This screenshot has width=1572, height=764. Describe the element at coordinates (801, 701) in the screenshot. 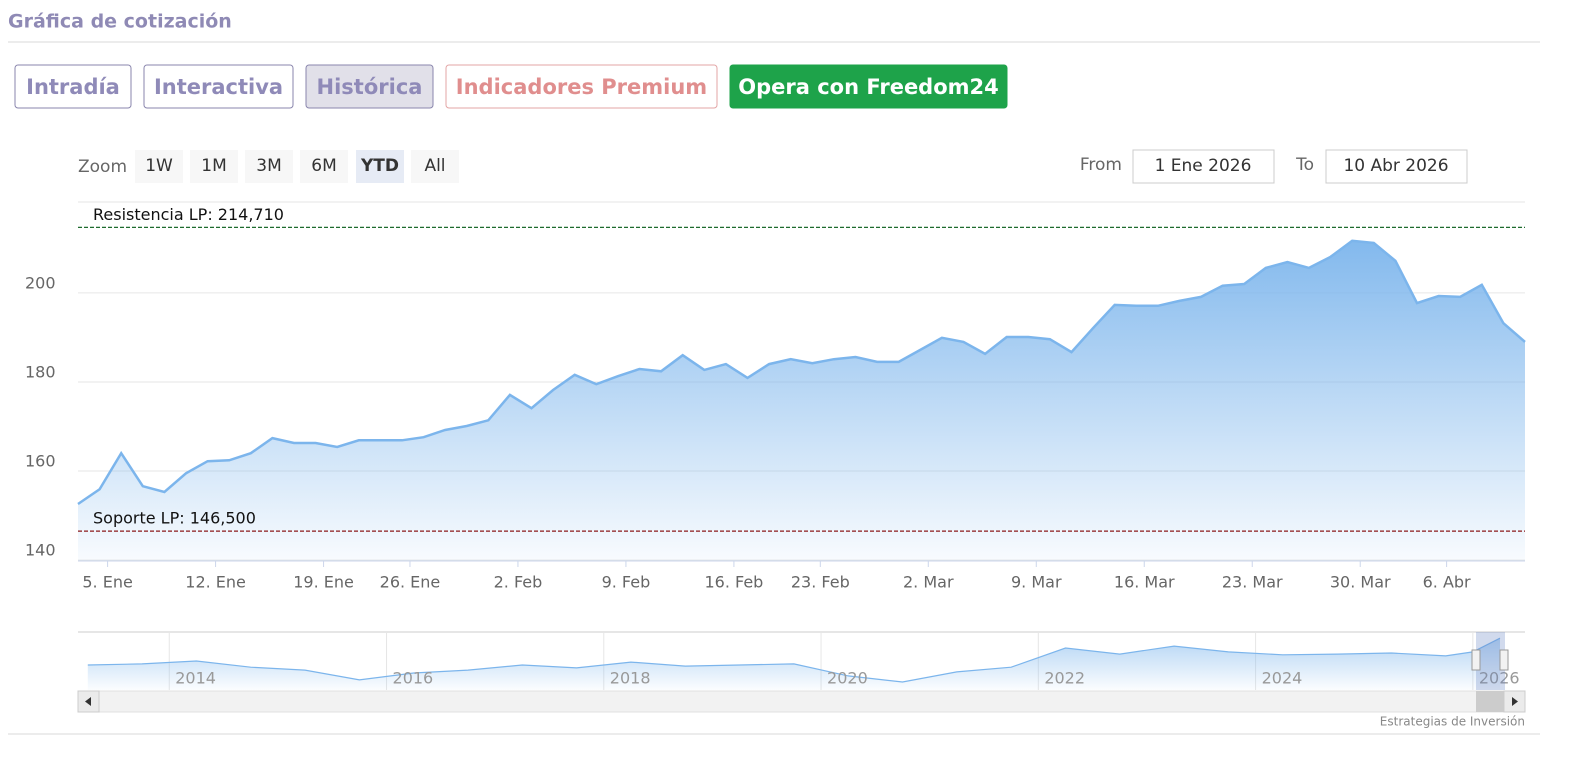

I see `scrollbar-track` at that location.